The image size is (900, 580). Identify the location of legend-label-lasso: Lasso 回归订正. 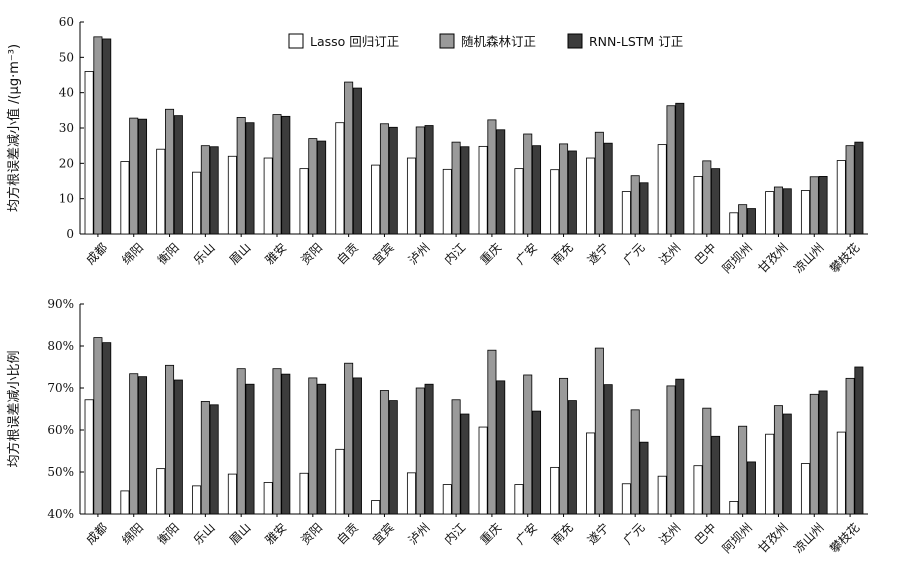
(354, 41).